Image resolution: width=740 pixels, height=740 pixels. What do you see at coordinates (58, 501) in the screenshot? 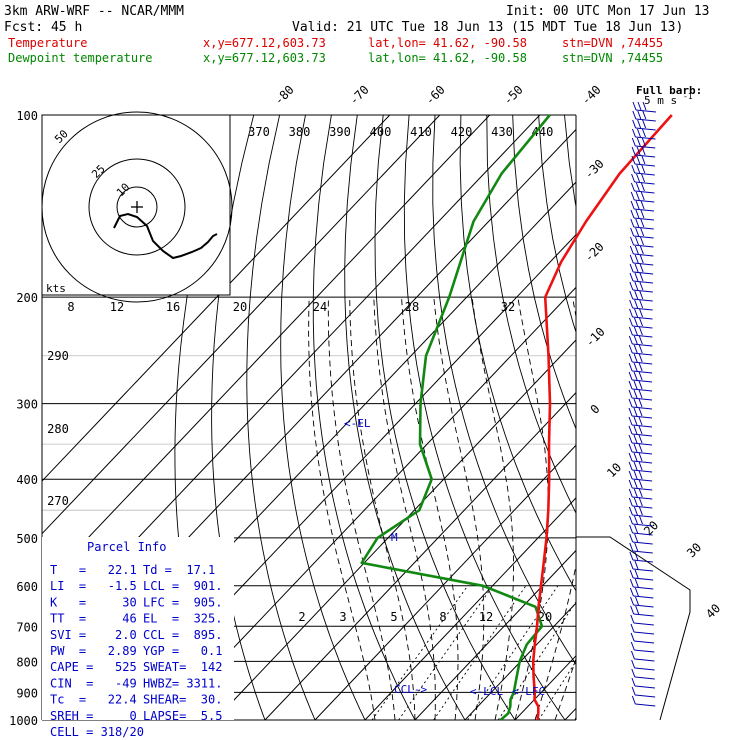
I see `theta-e-label: 270` at bounding box center [58, 501].